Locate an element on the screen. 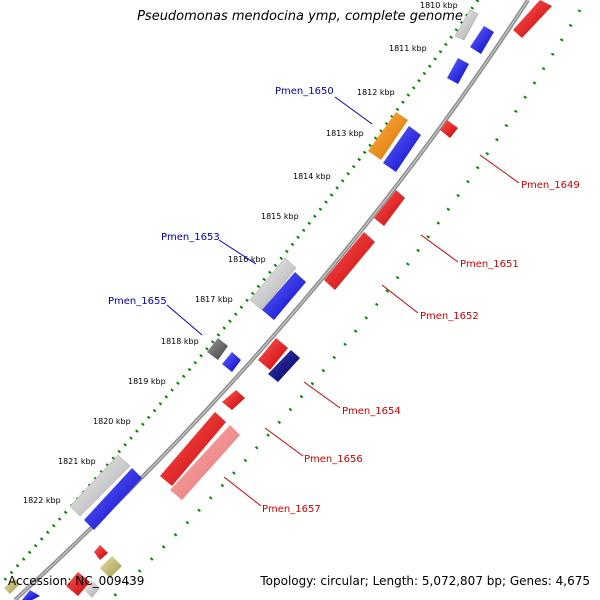 The image size is (600, 600). tick-label: 1814 kbp is located at coordinates (312, 176).